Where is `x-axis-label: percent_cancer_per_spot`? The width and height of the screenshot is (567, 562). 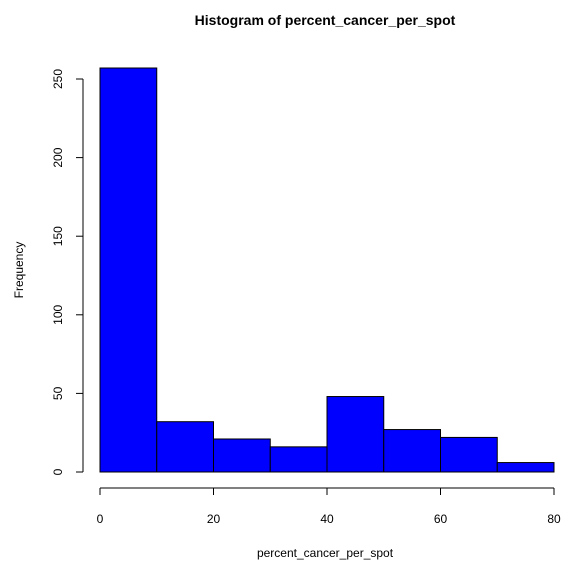 x-axis-label: percent_cancer_per_spot is located at coordinates (325, 553).